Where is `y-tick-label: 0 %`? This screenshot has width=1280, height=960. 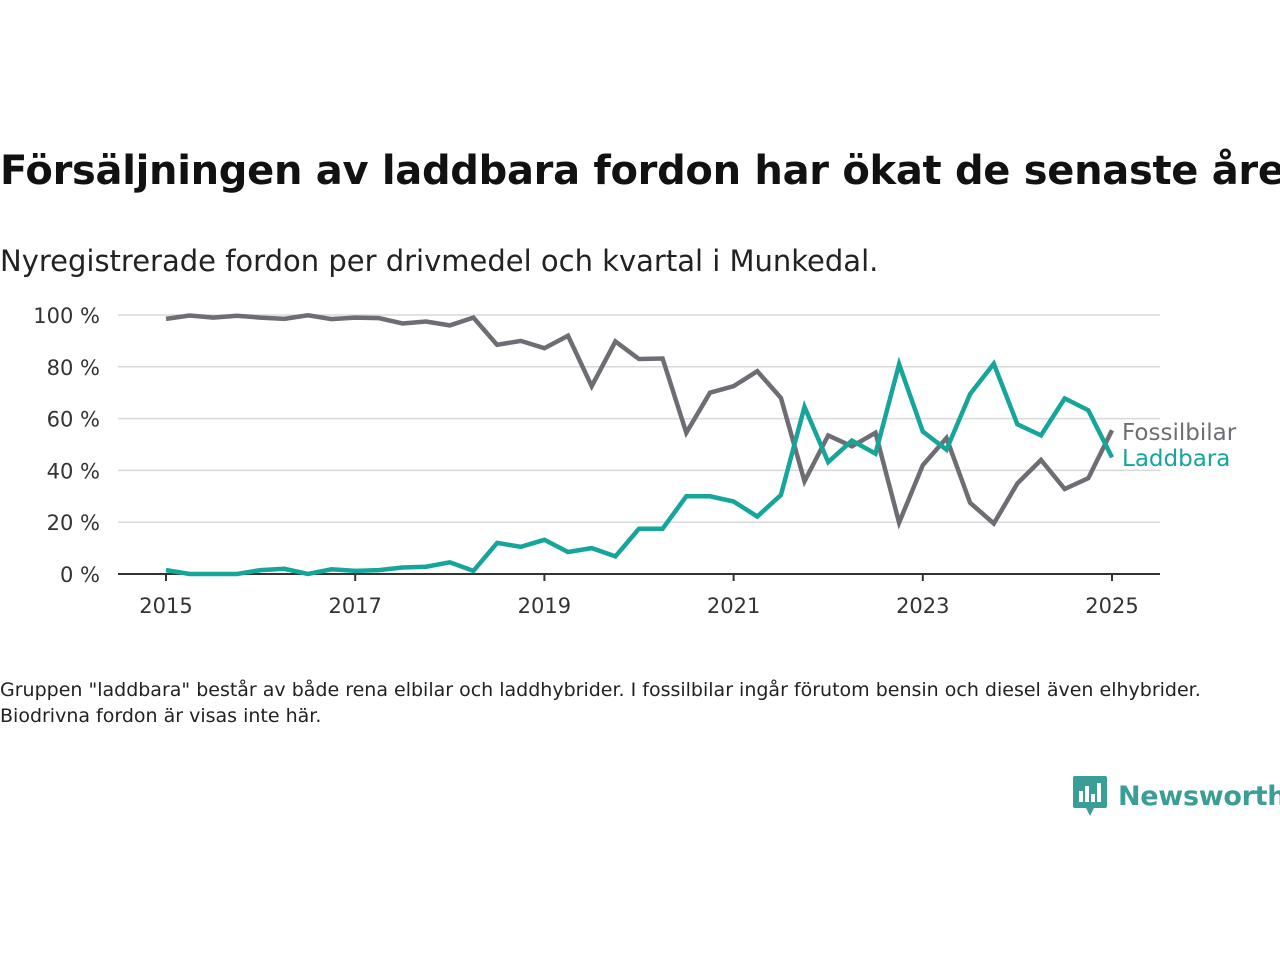
y-tick-label: 0 % is located at coordinates (80, 575).